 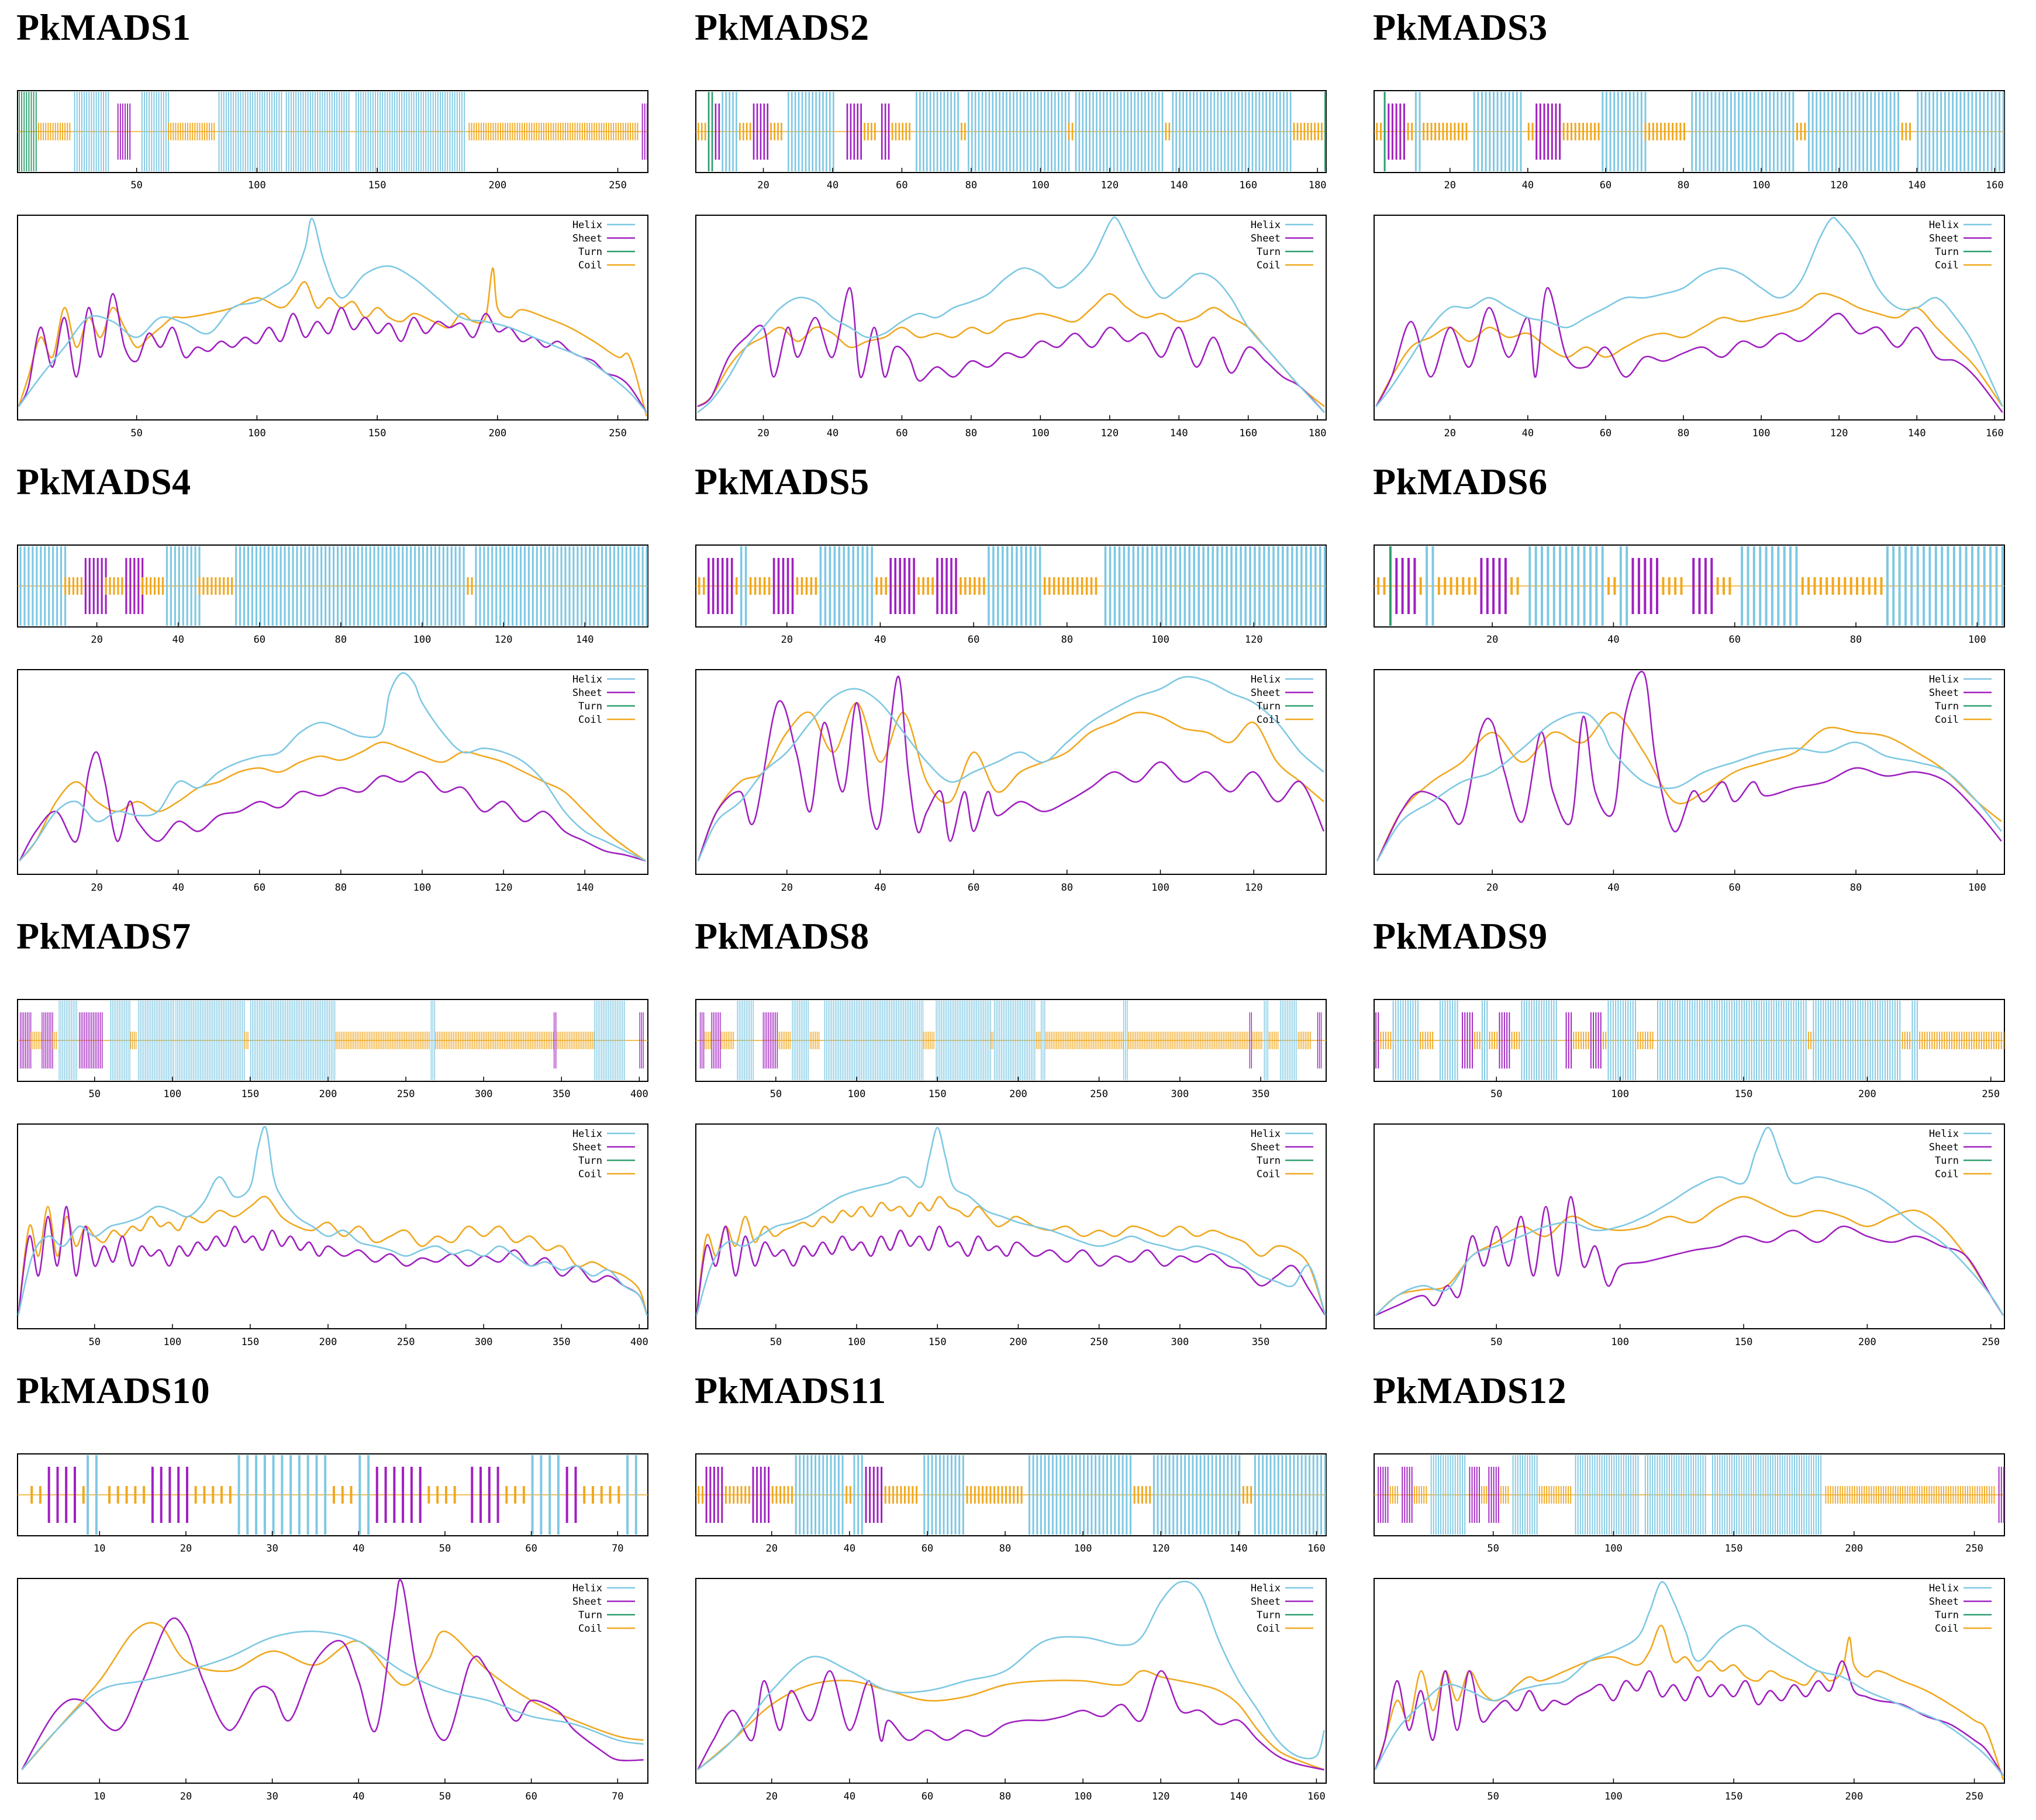 What do you see at coordinates (772, 1548) in the screenshot?
I see `x-tick-label: 20` at bounding box center [772, 1548].